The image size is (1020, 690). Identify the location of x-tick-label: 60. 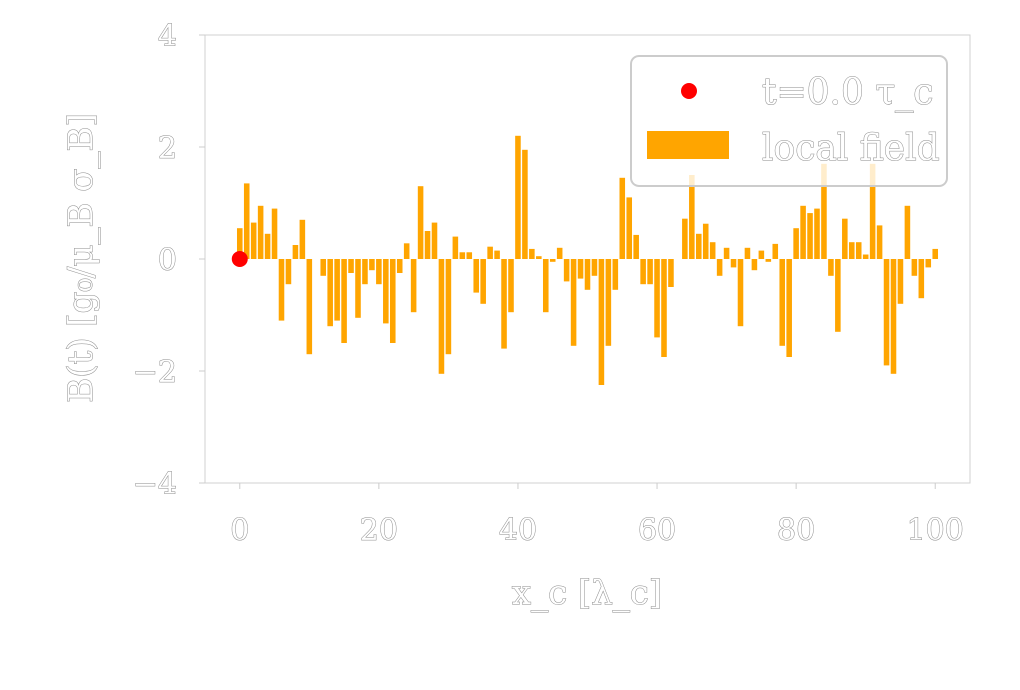
(657, 530).